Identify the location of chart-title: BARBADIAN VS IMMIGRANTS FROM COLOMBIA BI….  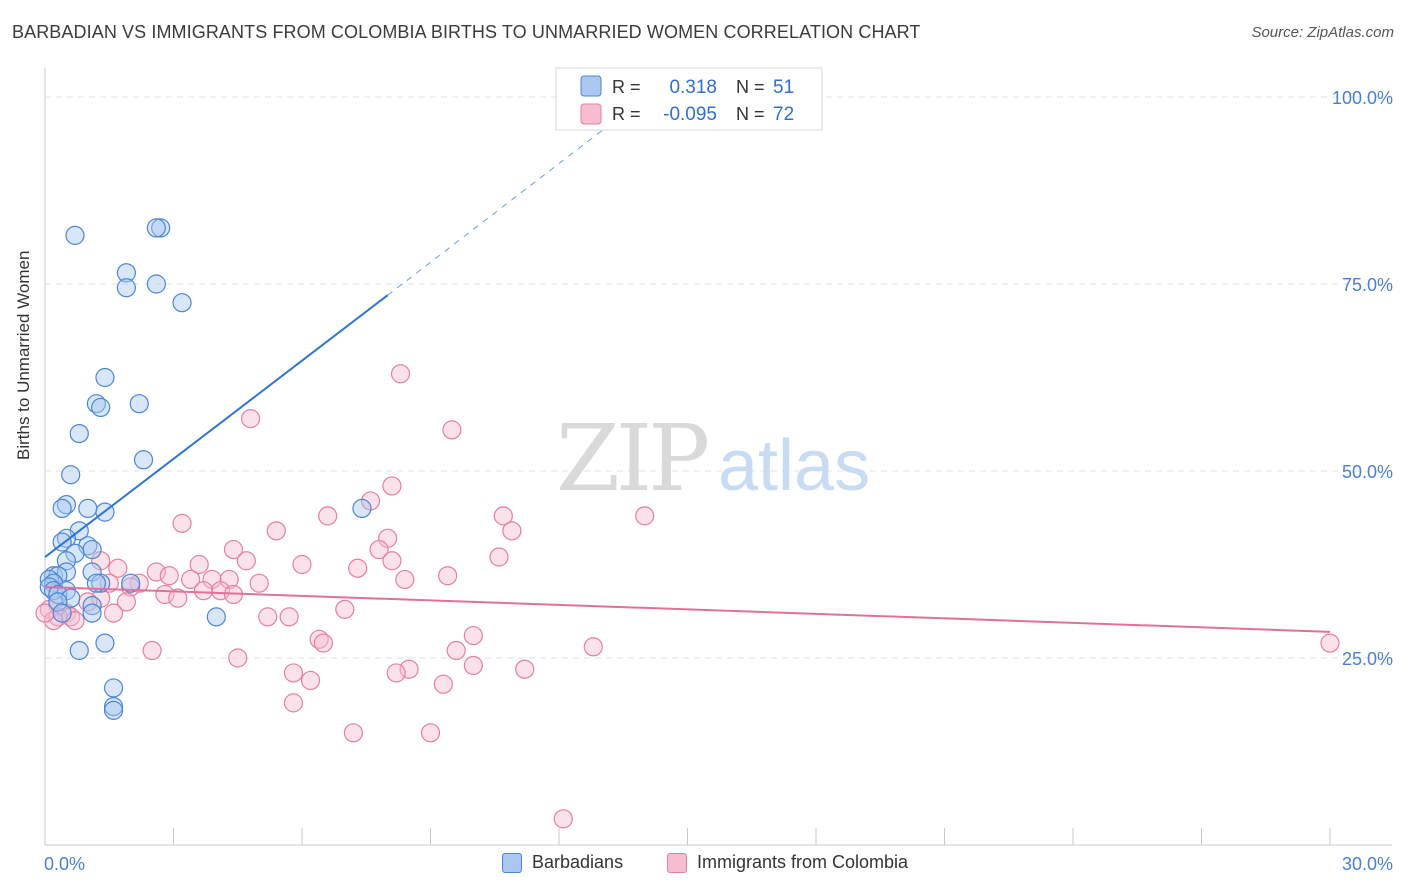
(466, 32).